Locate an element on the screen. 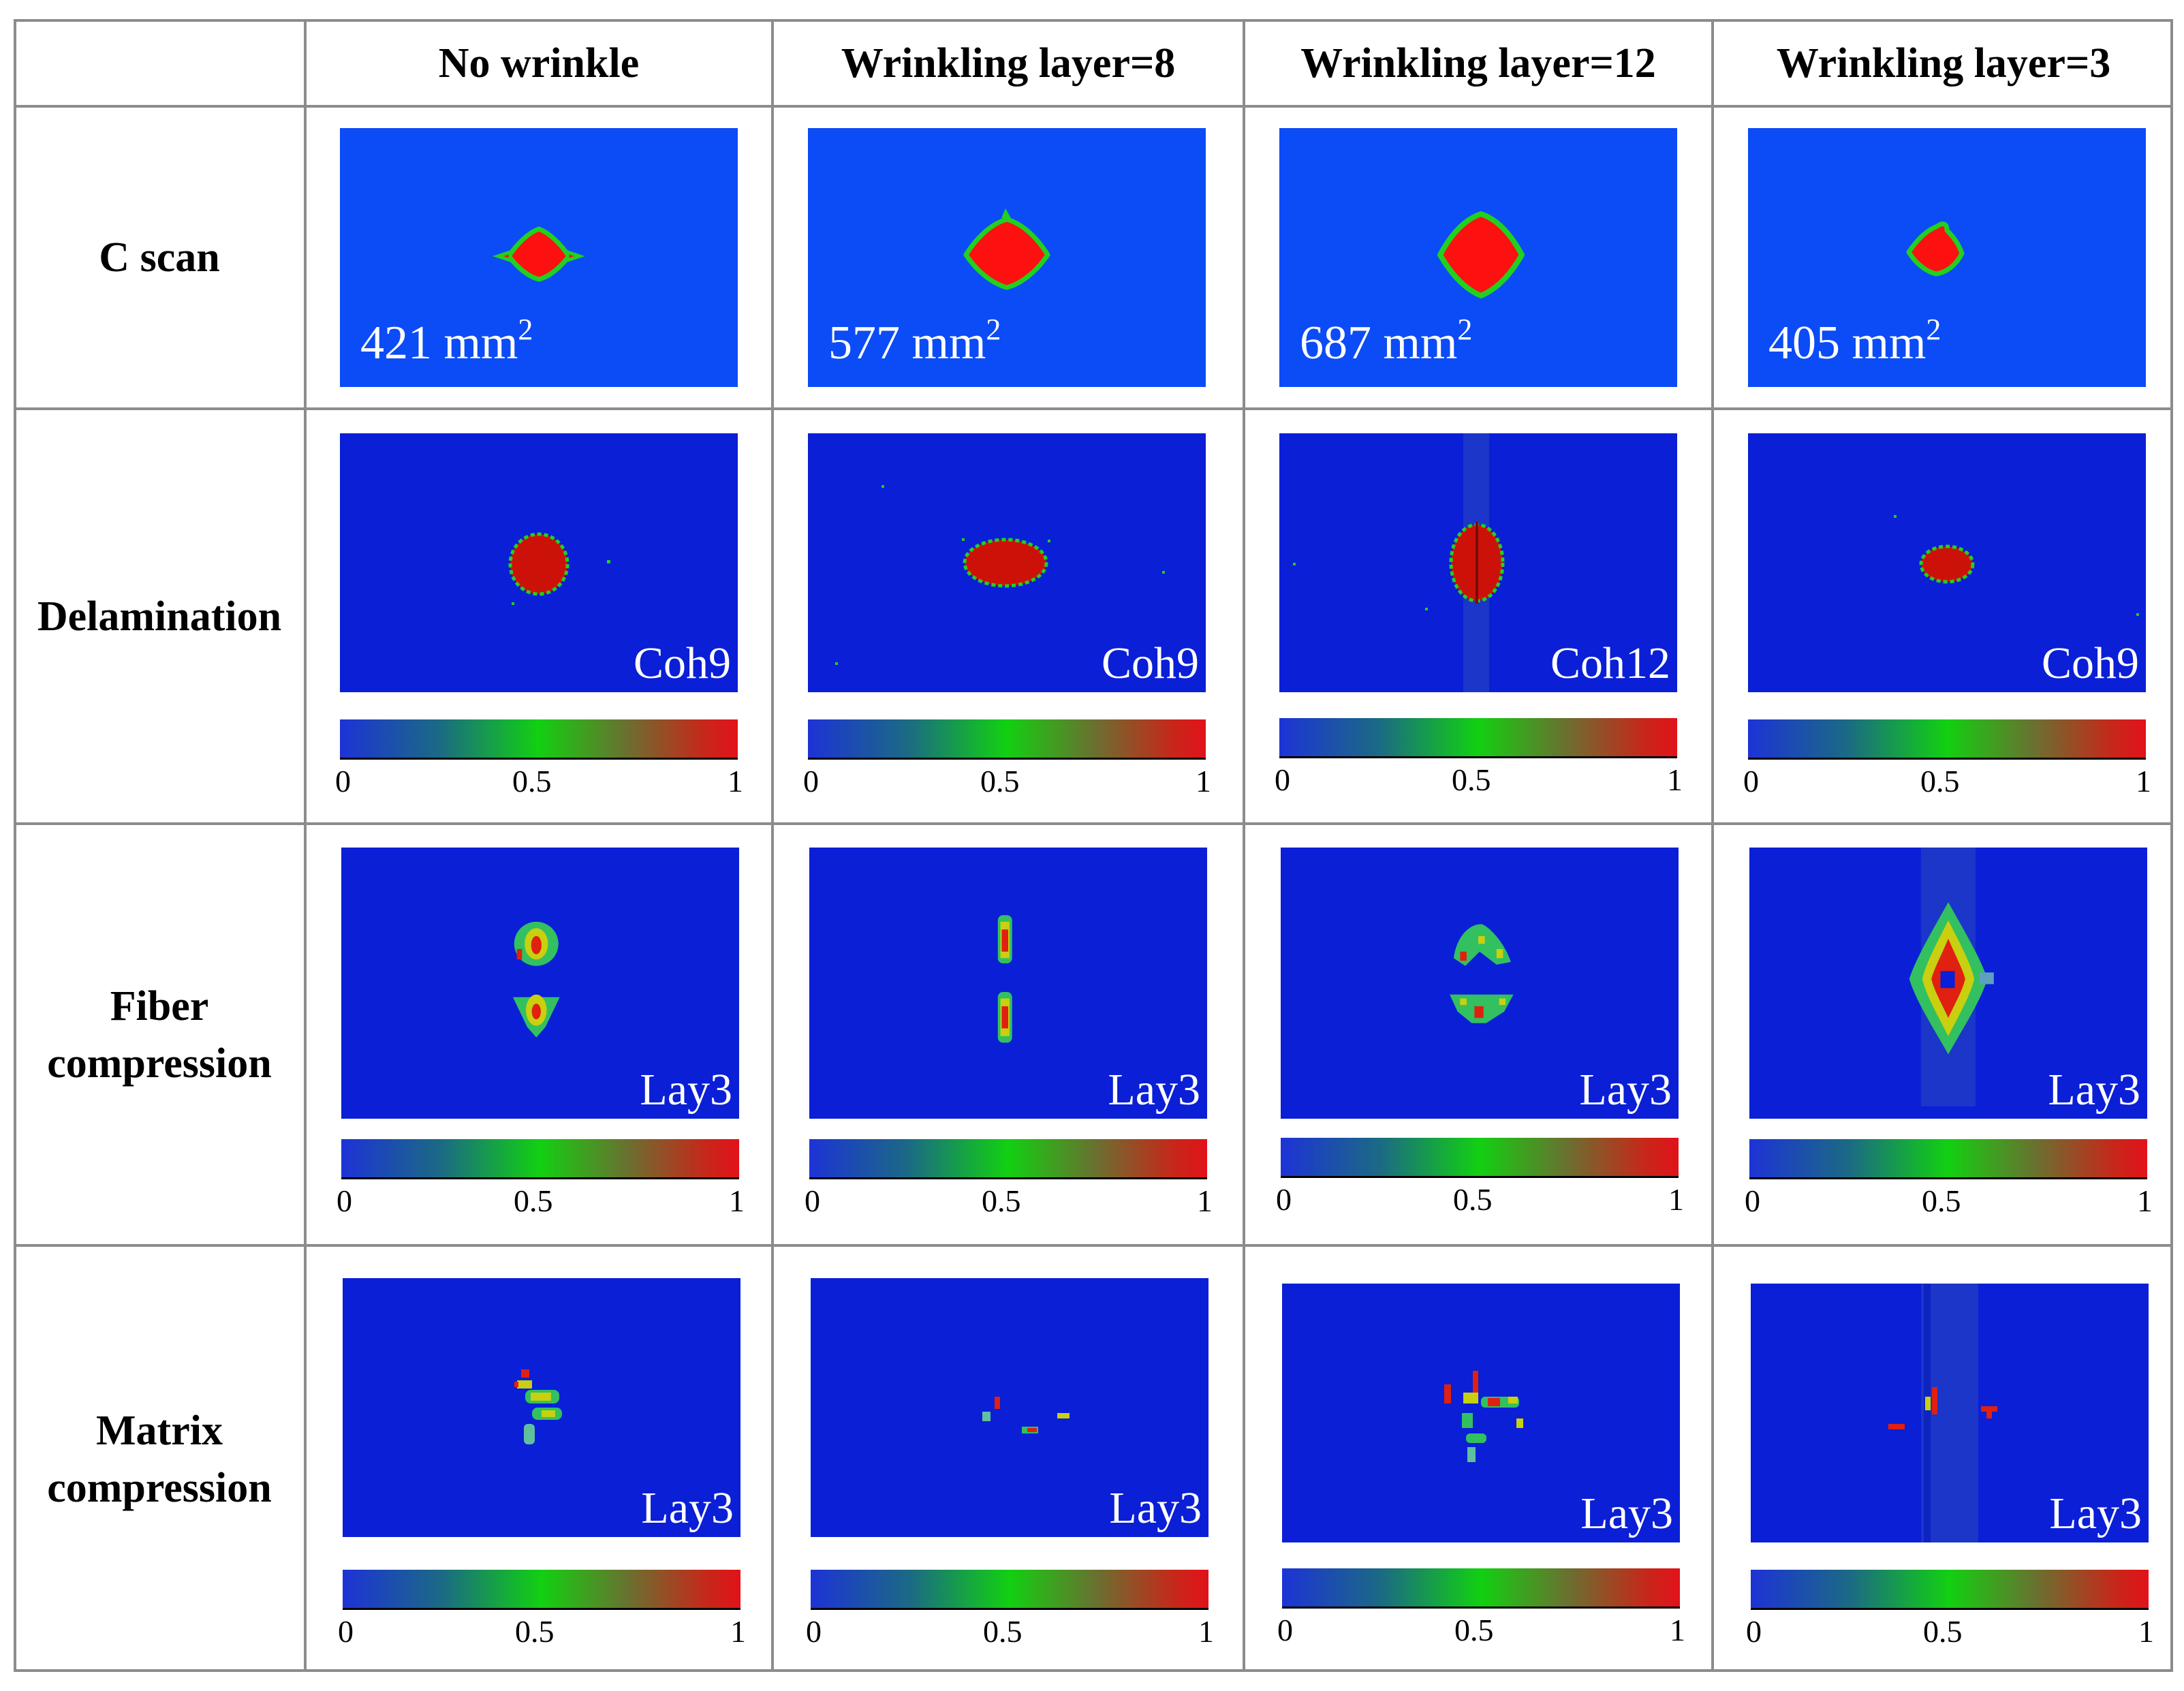 The image size is (2184, 1691). delamination-area-label: 421 mm2 is located at coordinates (446, 341).